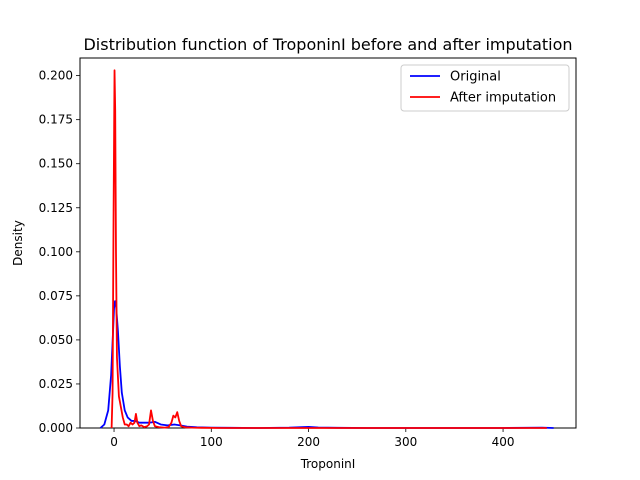 This screenshot has width=640, height=480. I want to click on x-axis-ticks: 0 100 200 300 400, so click(312, 438).